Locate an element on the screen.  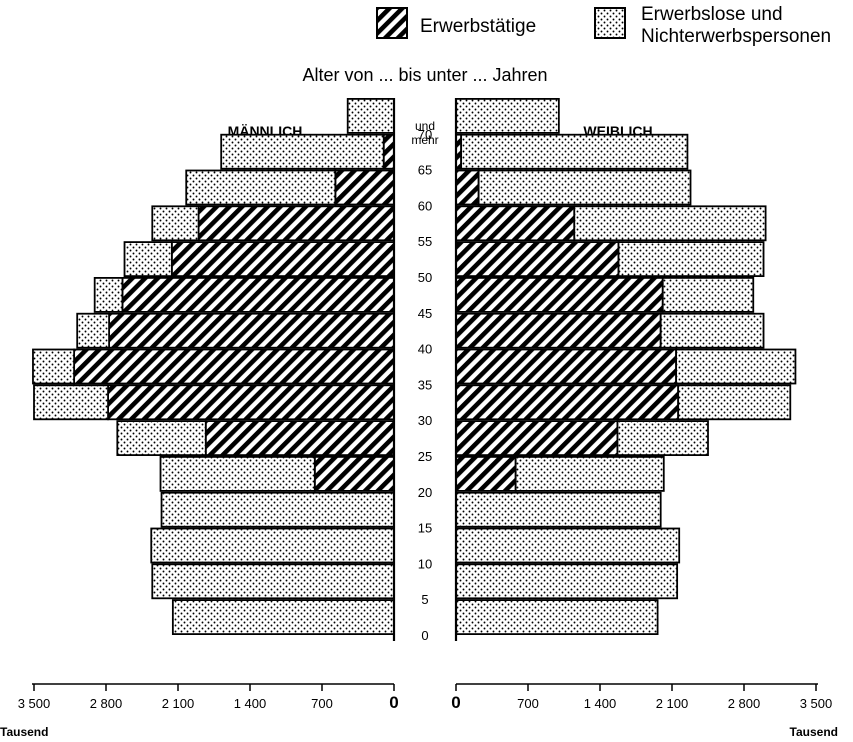
age-label-65: 65 is located at coordinates (425, 170).